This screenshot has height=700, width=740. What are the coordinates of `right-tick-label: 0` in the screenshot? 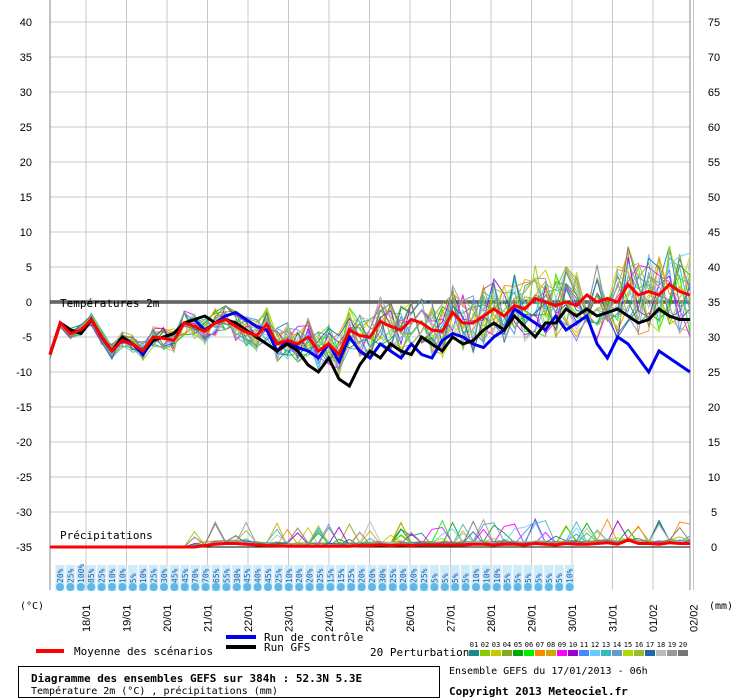 It's located at (714, 548).